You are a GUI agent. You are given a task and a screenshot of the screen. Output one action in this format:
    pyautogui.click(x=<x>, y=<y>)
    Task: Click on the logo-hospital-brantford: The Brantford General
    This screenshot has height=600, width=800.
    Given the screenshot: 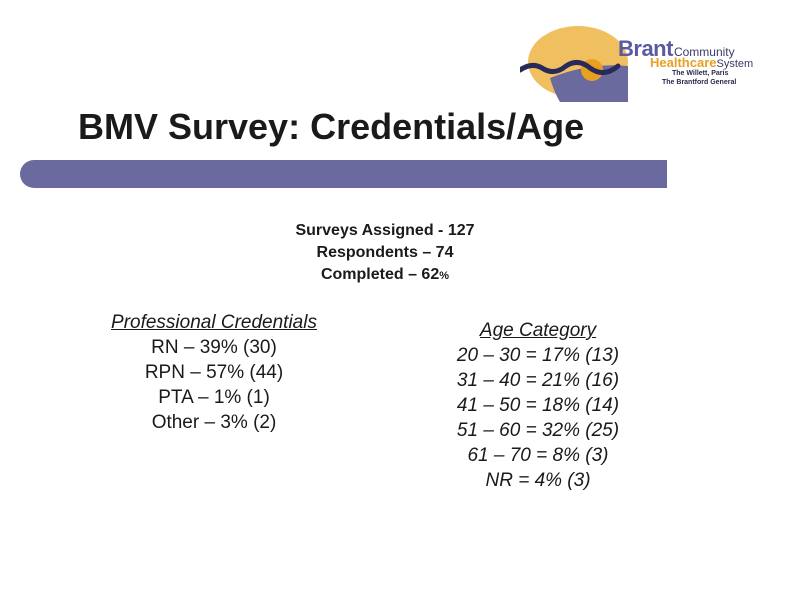 What is the action you would take?
    pyautogui.click(x=699, y=82)
    